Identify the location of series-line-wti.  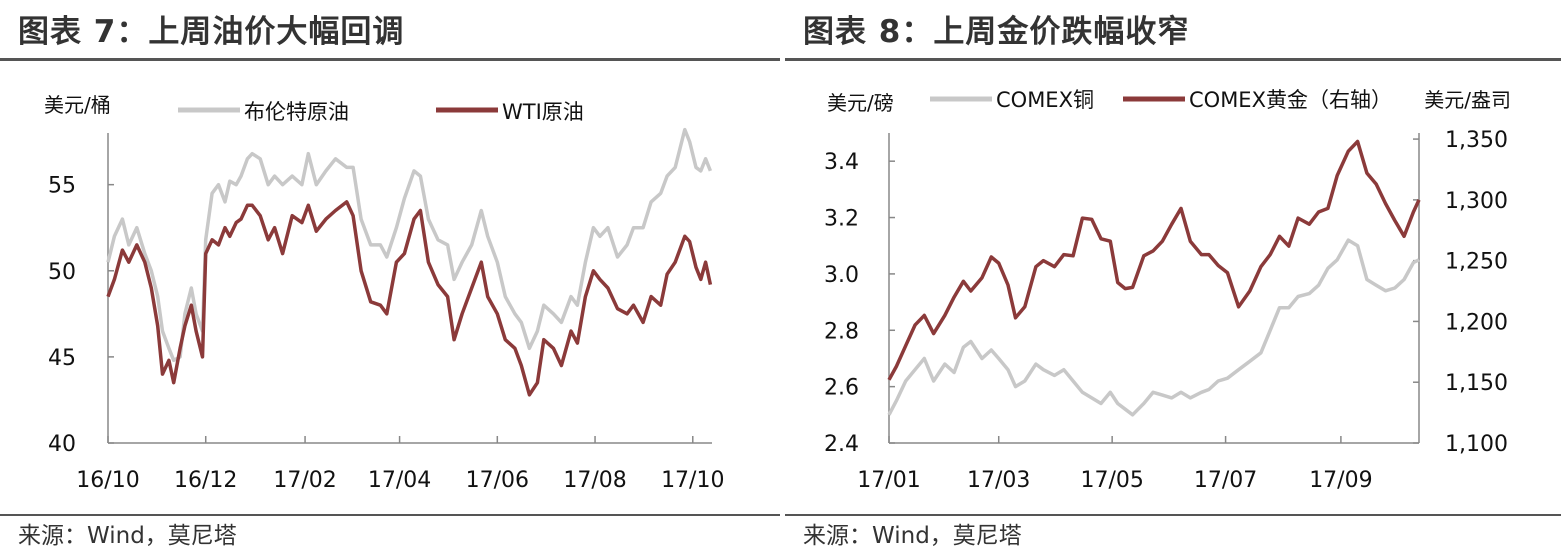
(409, 298).